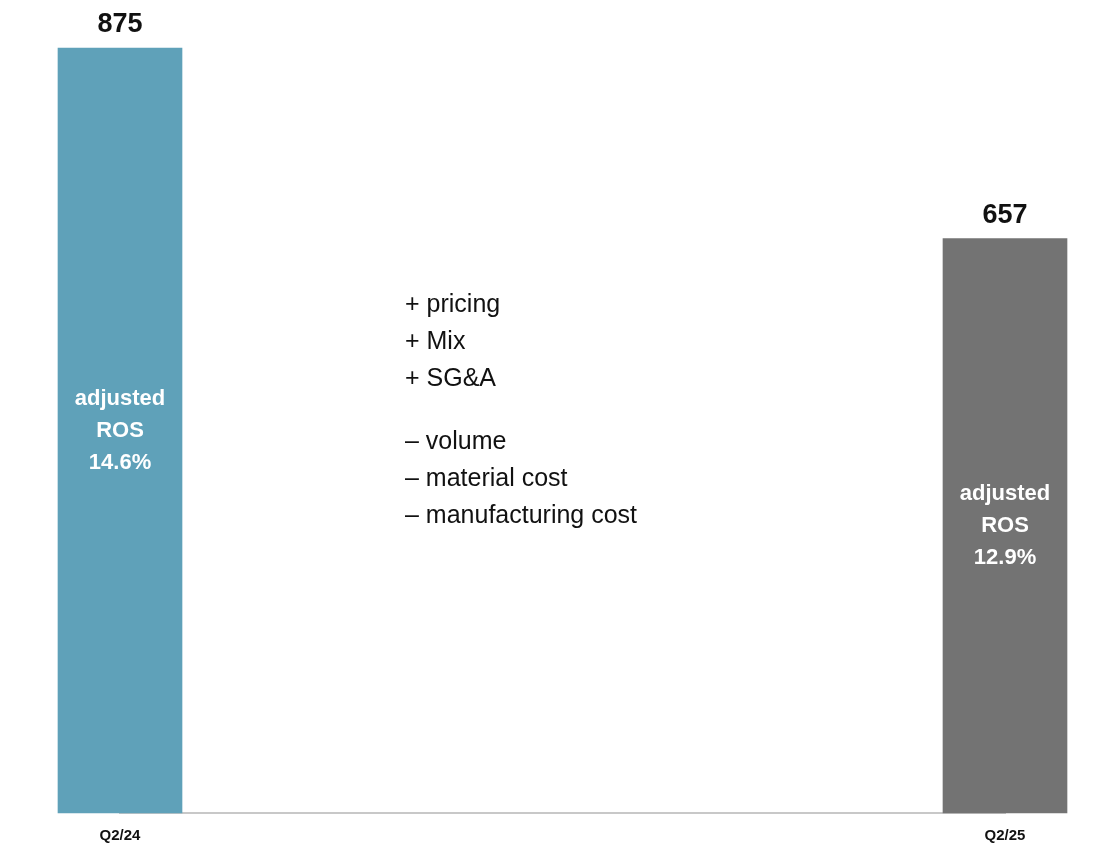 The height and width of the screenshot is (859, 1105). What do you see at coordinates (120, 835) in the screenshot?
I see `x-tick-label: Q2/24` at bounding box center [120, 835].